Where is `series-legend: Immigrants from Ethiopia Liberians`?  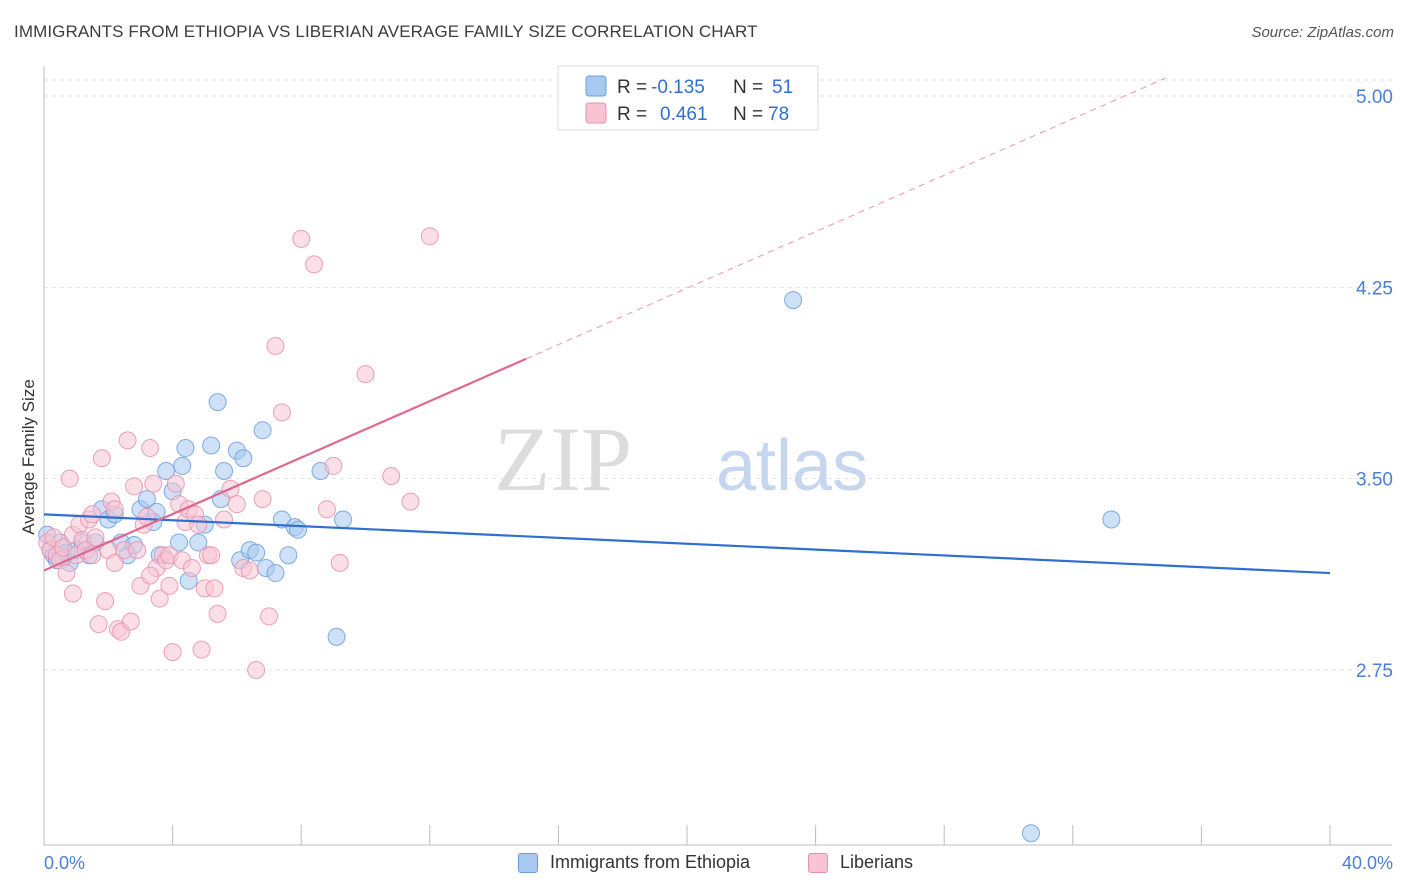
series-legend: Immigrants from Ethiopia Liberians is located at coordinates (703, 865).